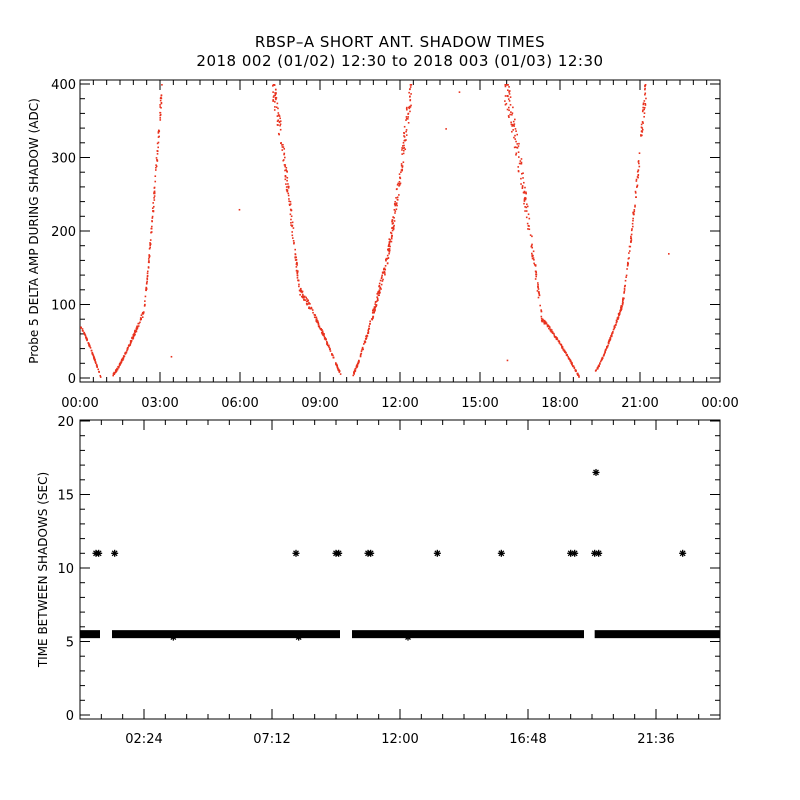  I want to click on time-xtick-label: 16:48, so click(527, 739).